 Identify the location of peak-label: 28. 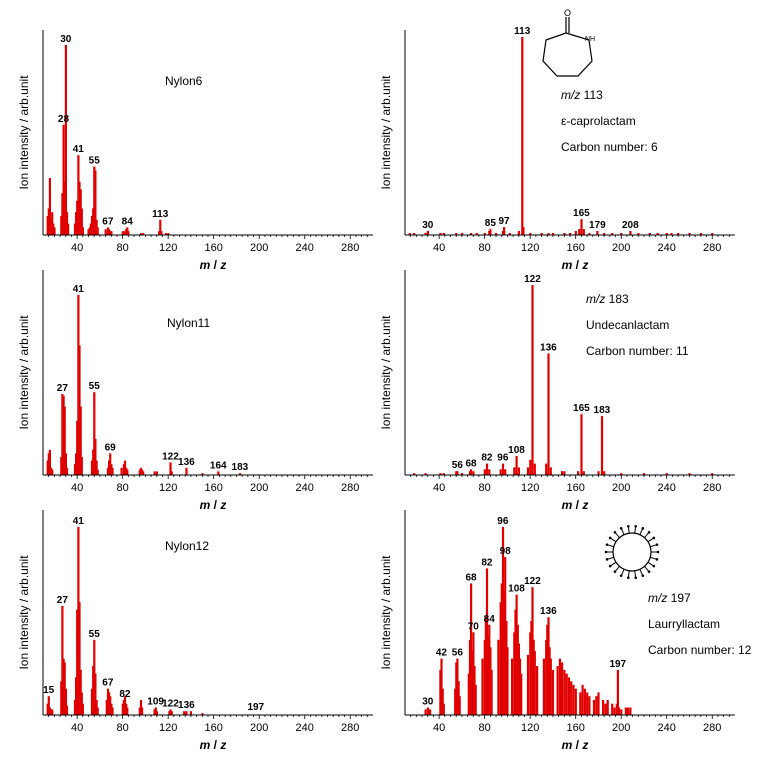
(64, 119).